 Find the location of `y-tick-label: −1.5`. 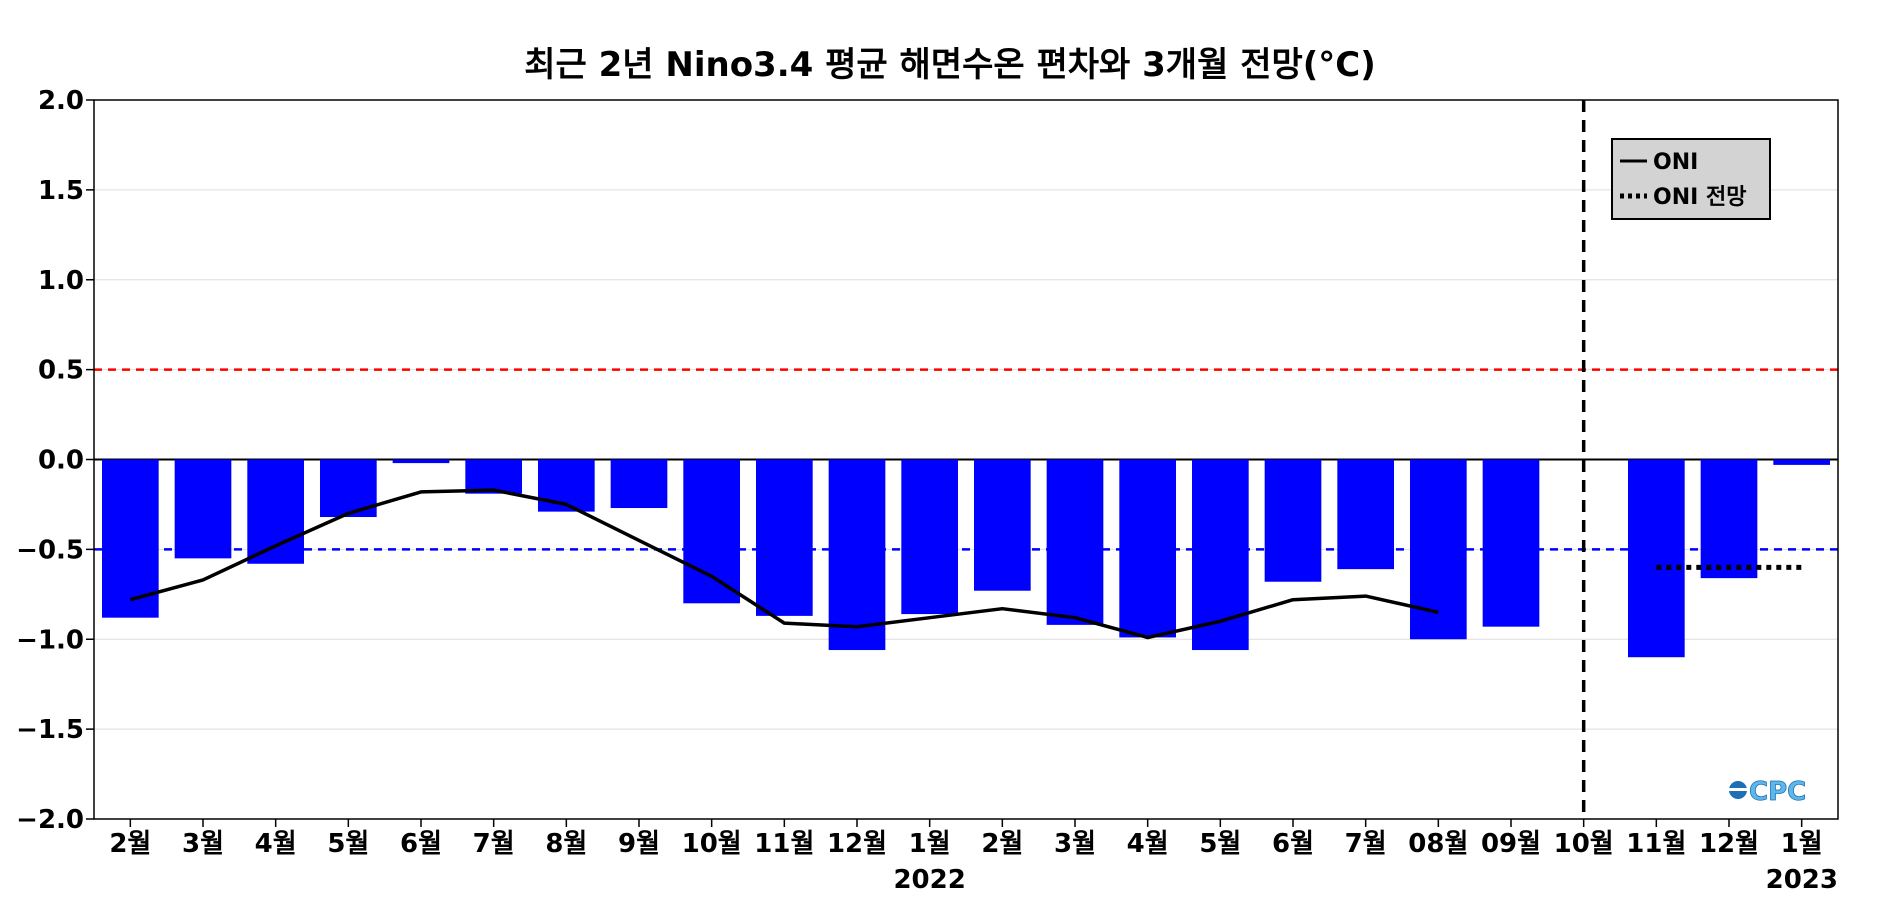

y-tick-label: −1.5 is located at coordinates (50, 730).